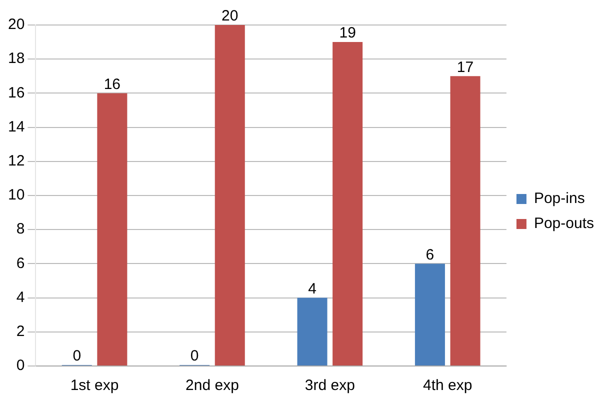 Image resolution: width=614 pixels, height=403 pixels. What do you see at coordinates (447, 385) in the screenshot?
I see `x-tick-label: 4th exp` at bounding box center [447, 385].